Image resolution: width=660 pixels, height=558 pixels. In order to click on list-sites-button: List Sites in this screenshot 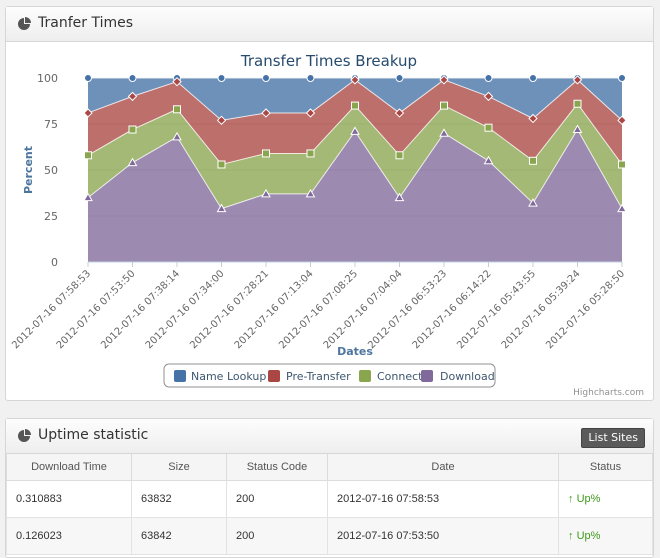, I will do `click(613, 438)`.